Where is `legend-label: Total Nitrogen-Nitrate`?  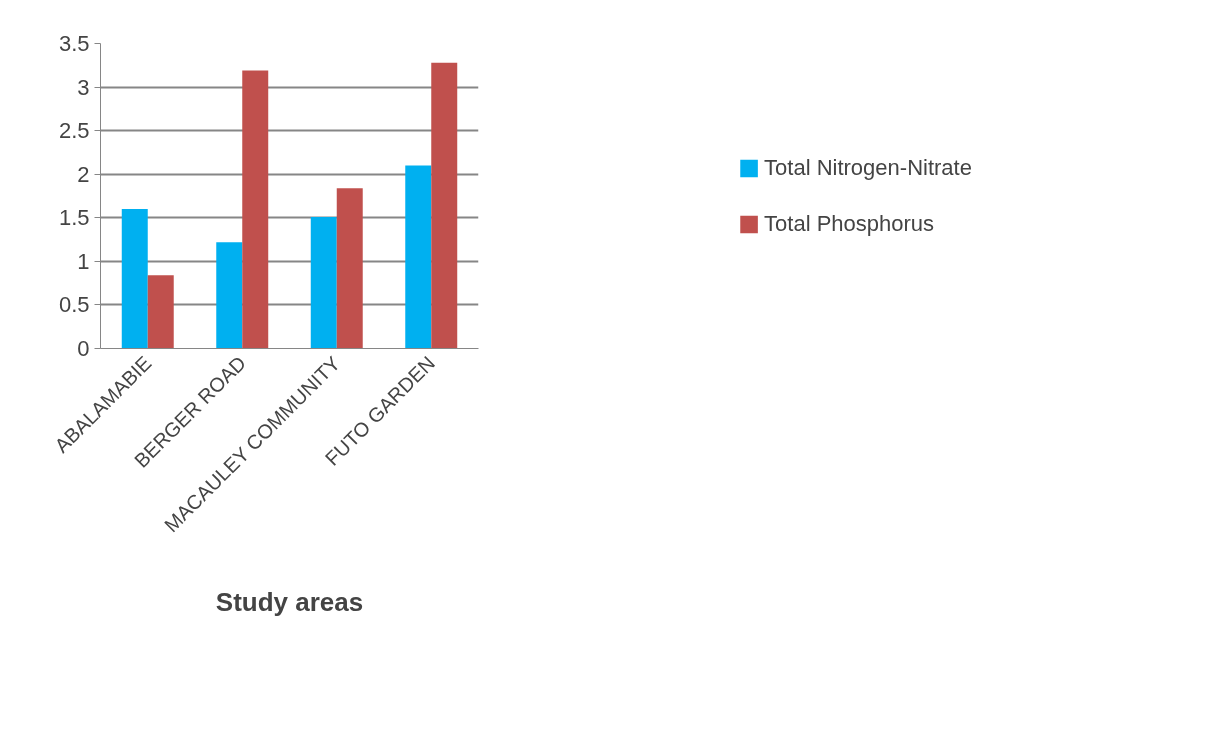
legend-label: Total Nitrogen-Nitrate is located at coordinates (868, 167).